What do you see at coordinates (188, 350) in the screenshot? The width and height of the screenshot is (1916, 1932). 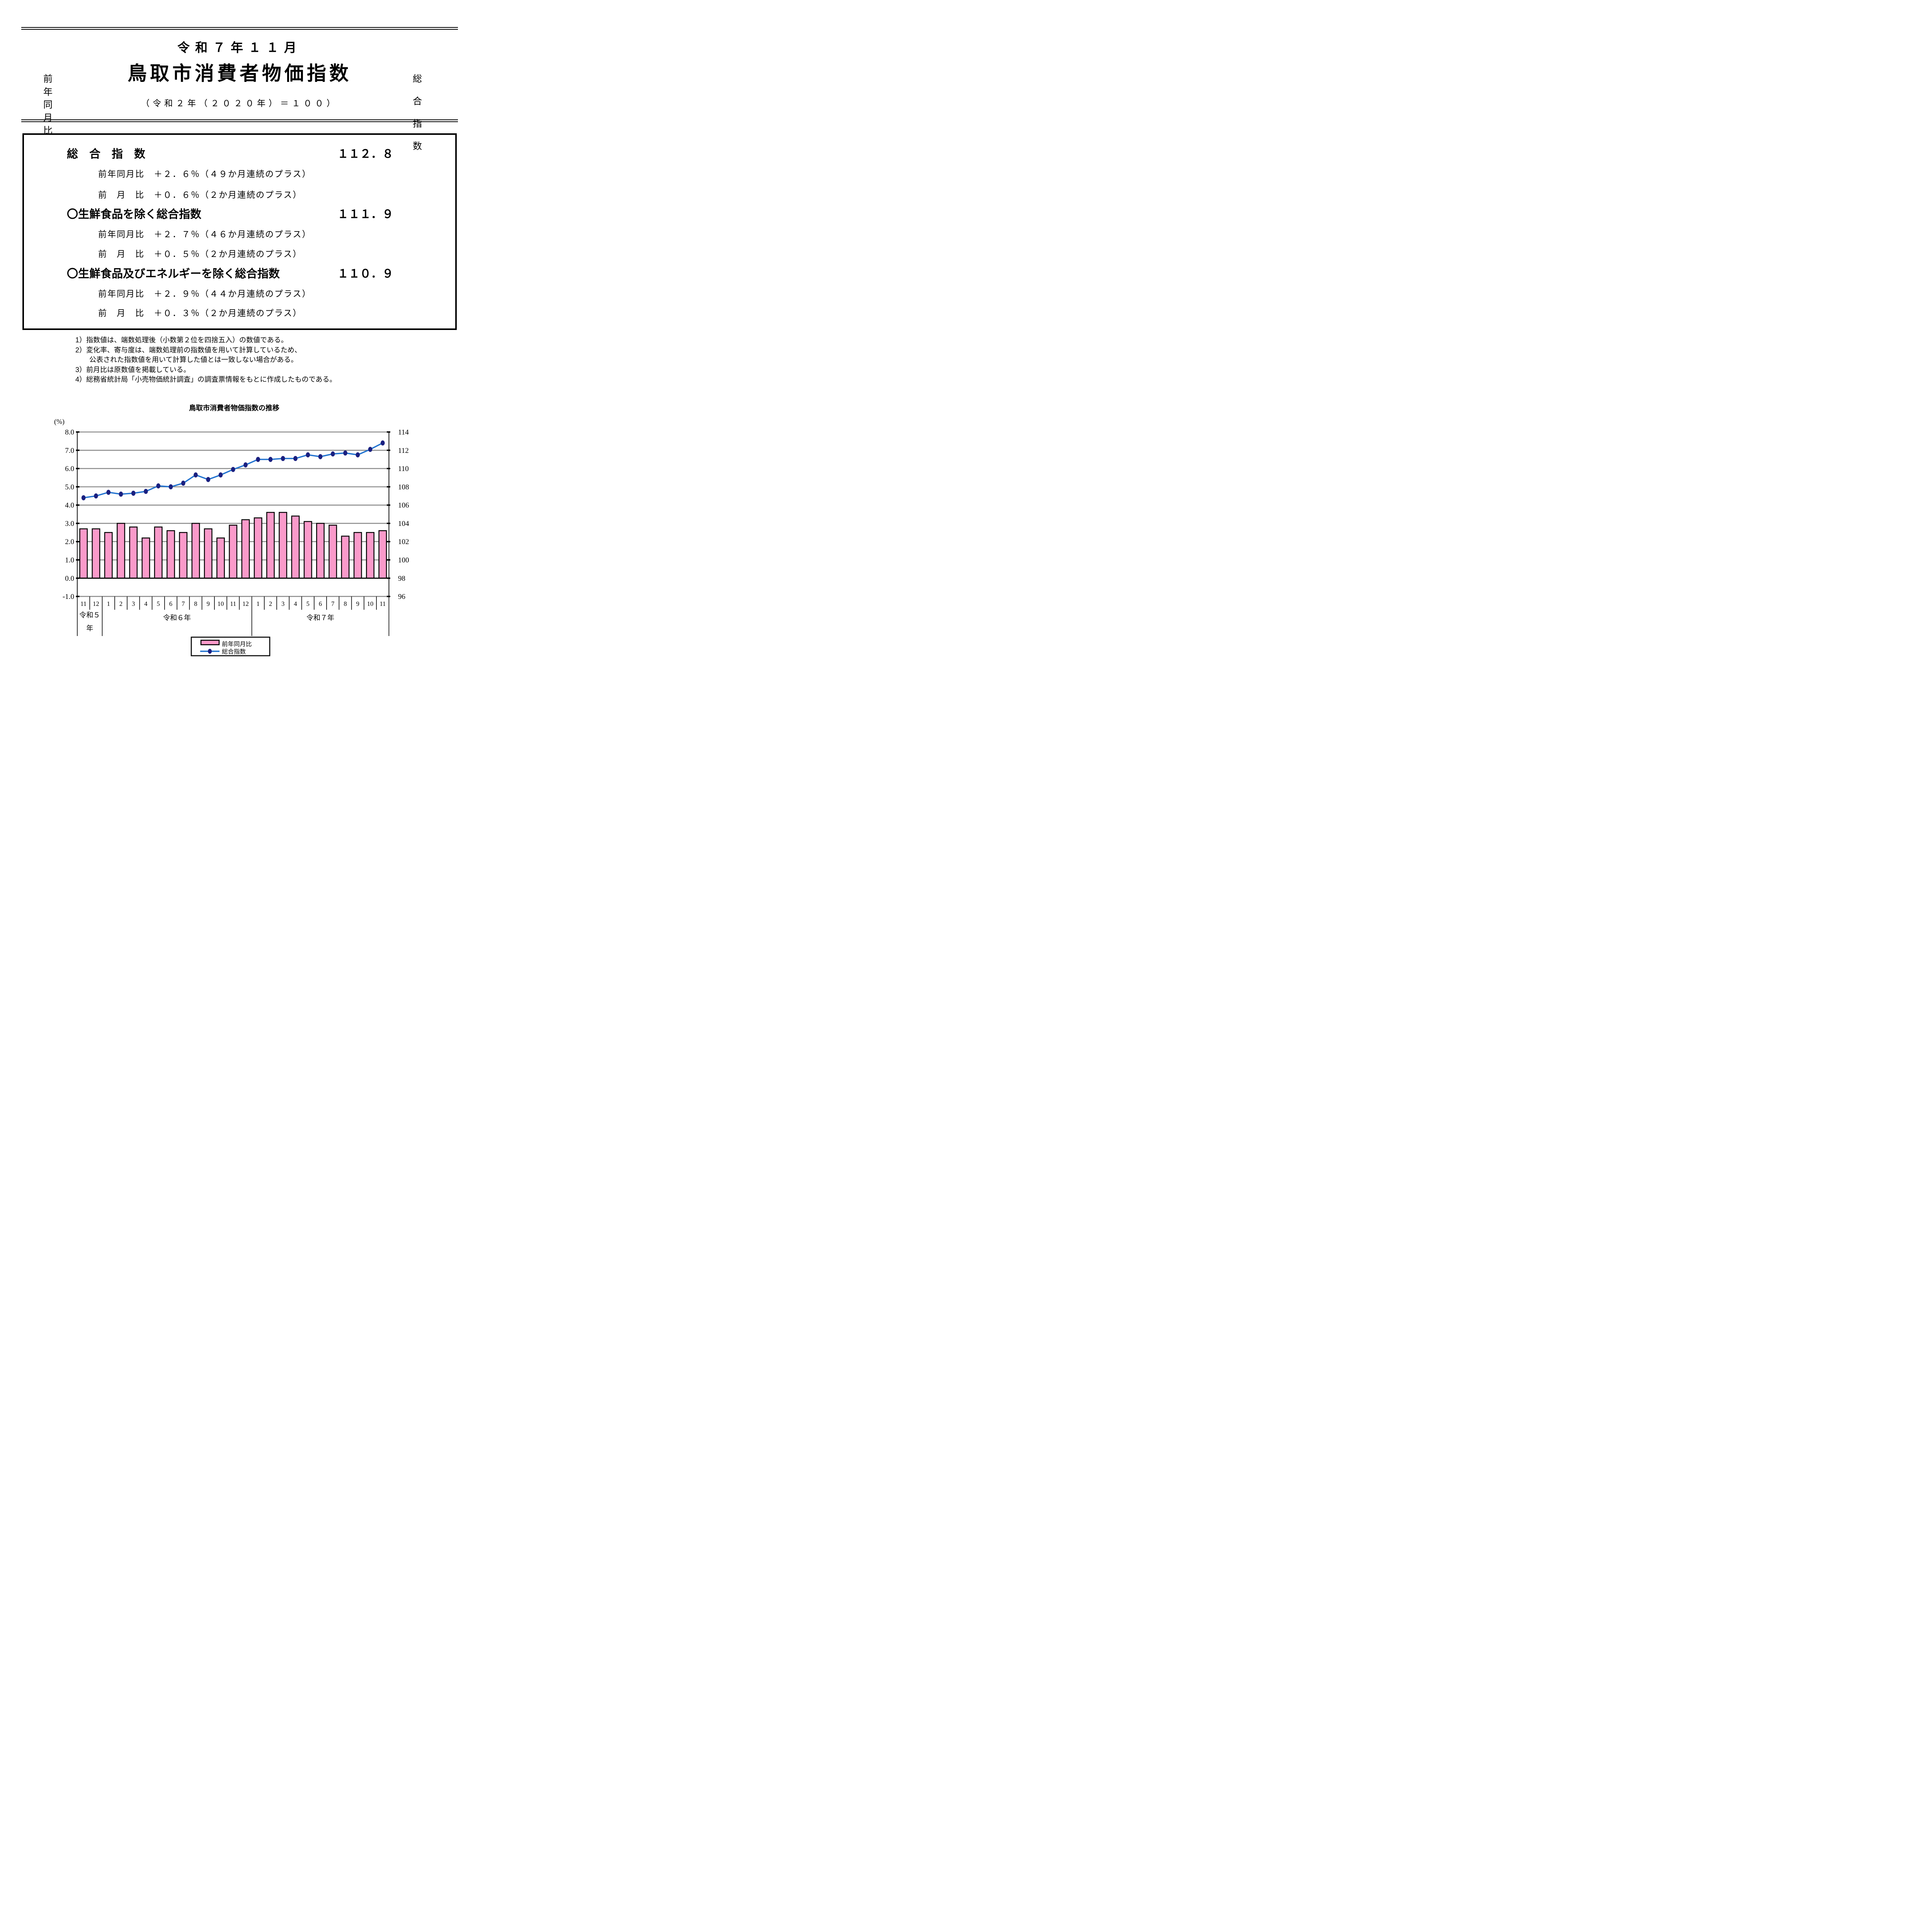 I see `footnote-2: 2）変化率、寄与度は、端数処理前の指数値を用いて計算しているため、` at bounding box center [188, 350].